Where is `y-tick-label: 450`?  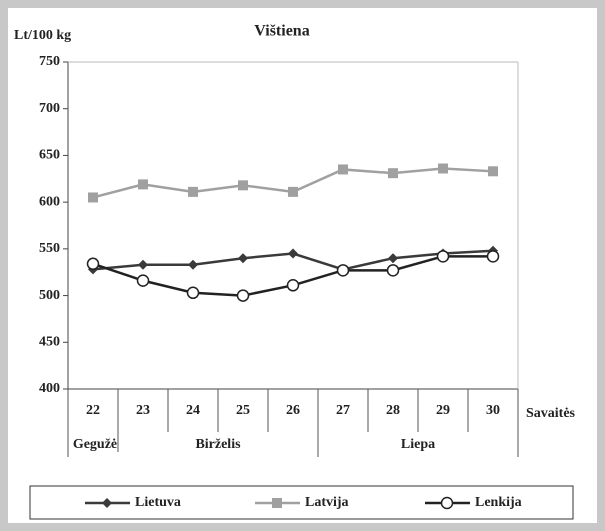 y-tick-label: 450 is located at coordinates (49, 342).